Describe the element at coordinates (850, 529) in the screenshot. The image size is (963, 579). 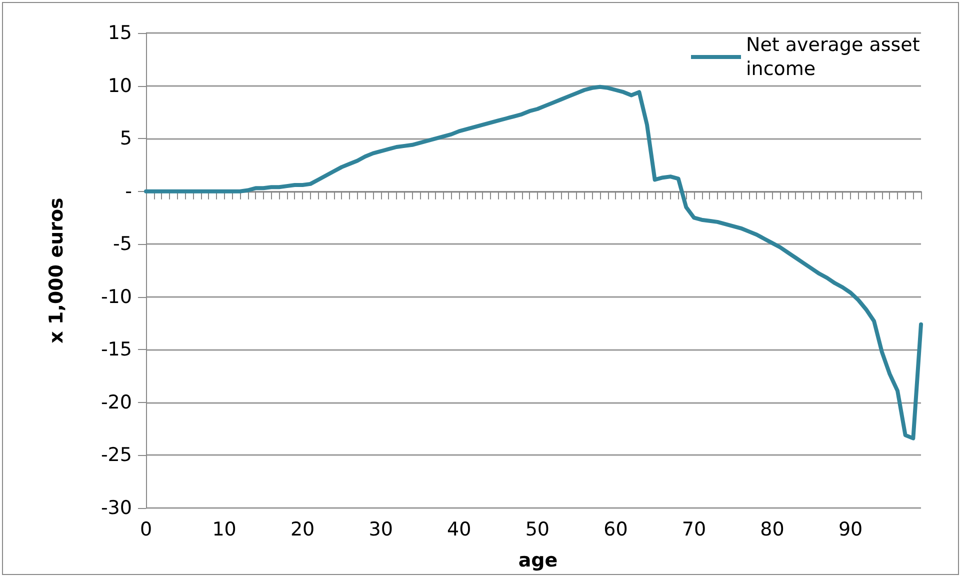
I see `x-tick-label: 90` at that location.